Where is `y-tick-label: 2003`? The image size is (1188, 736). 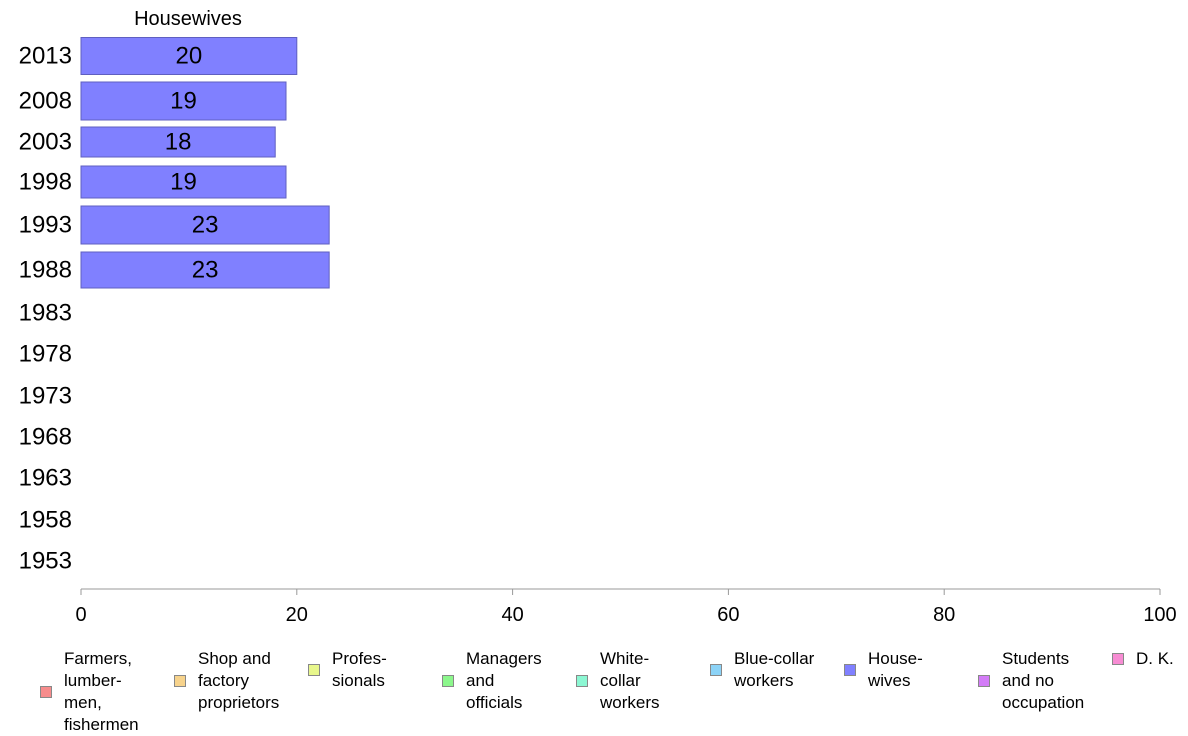 y-tick-label: 2003 is located at coordinates (45, 142).